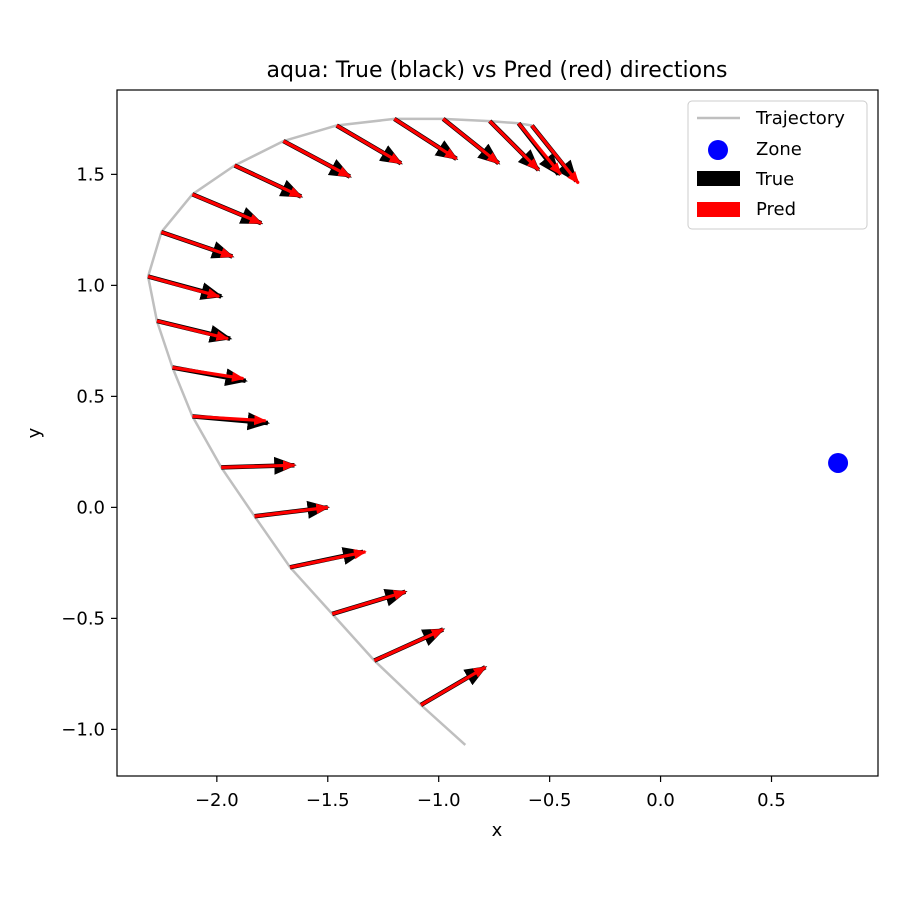 The width and height of the screenshot is (900, 900). What do you see at coordinates (497, 830) in the screenshot?
I see `x-axis-label: x` at bounding box center [497, 830].